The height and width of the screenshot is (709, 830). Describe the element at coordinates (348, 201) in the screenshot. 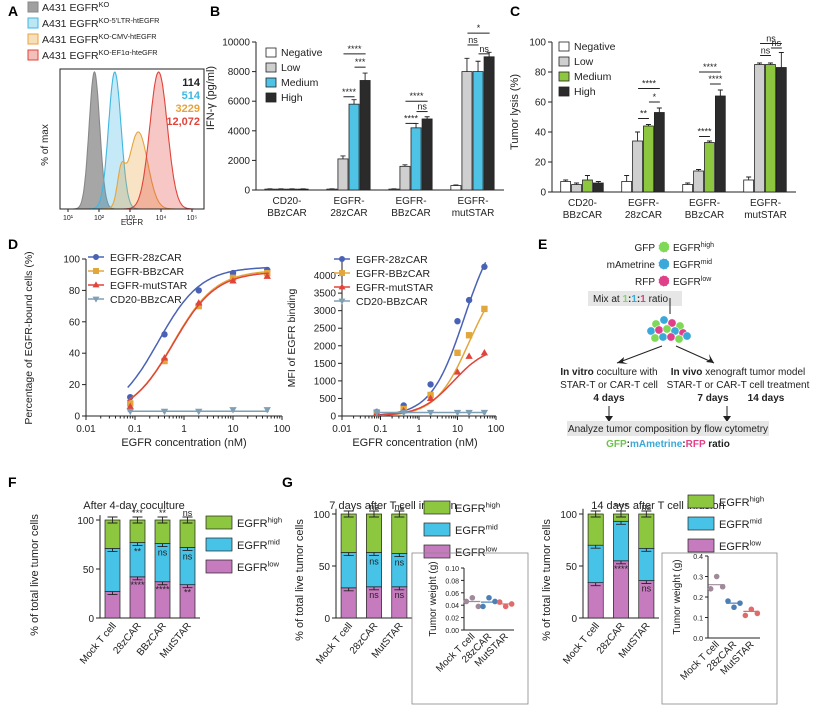

I see `b-cat-label-a-1: EGFR-` at that location.